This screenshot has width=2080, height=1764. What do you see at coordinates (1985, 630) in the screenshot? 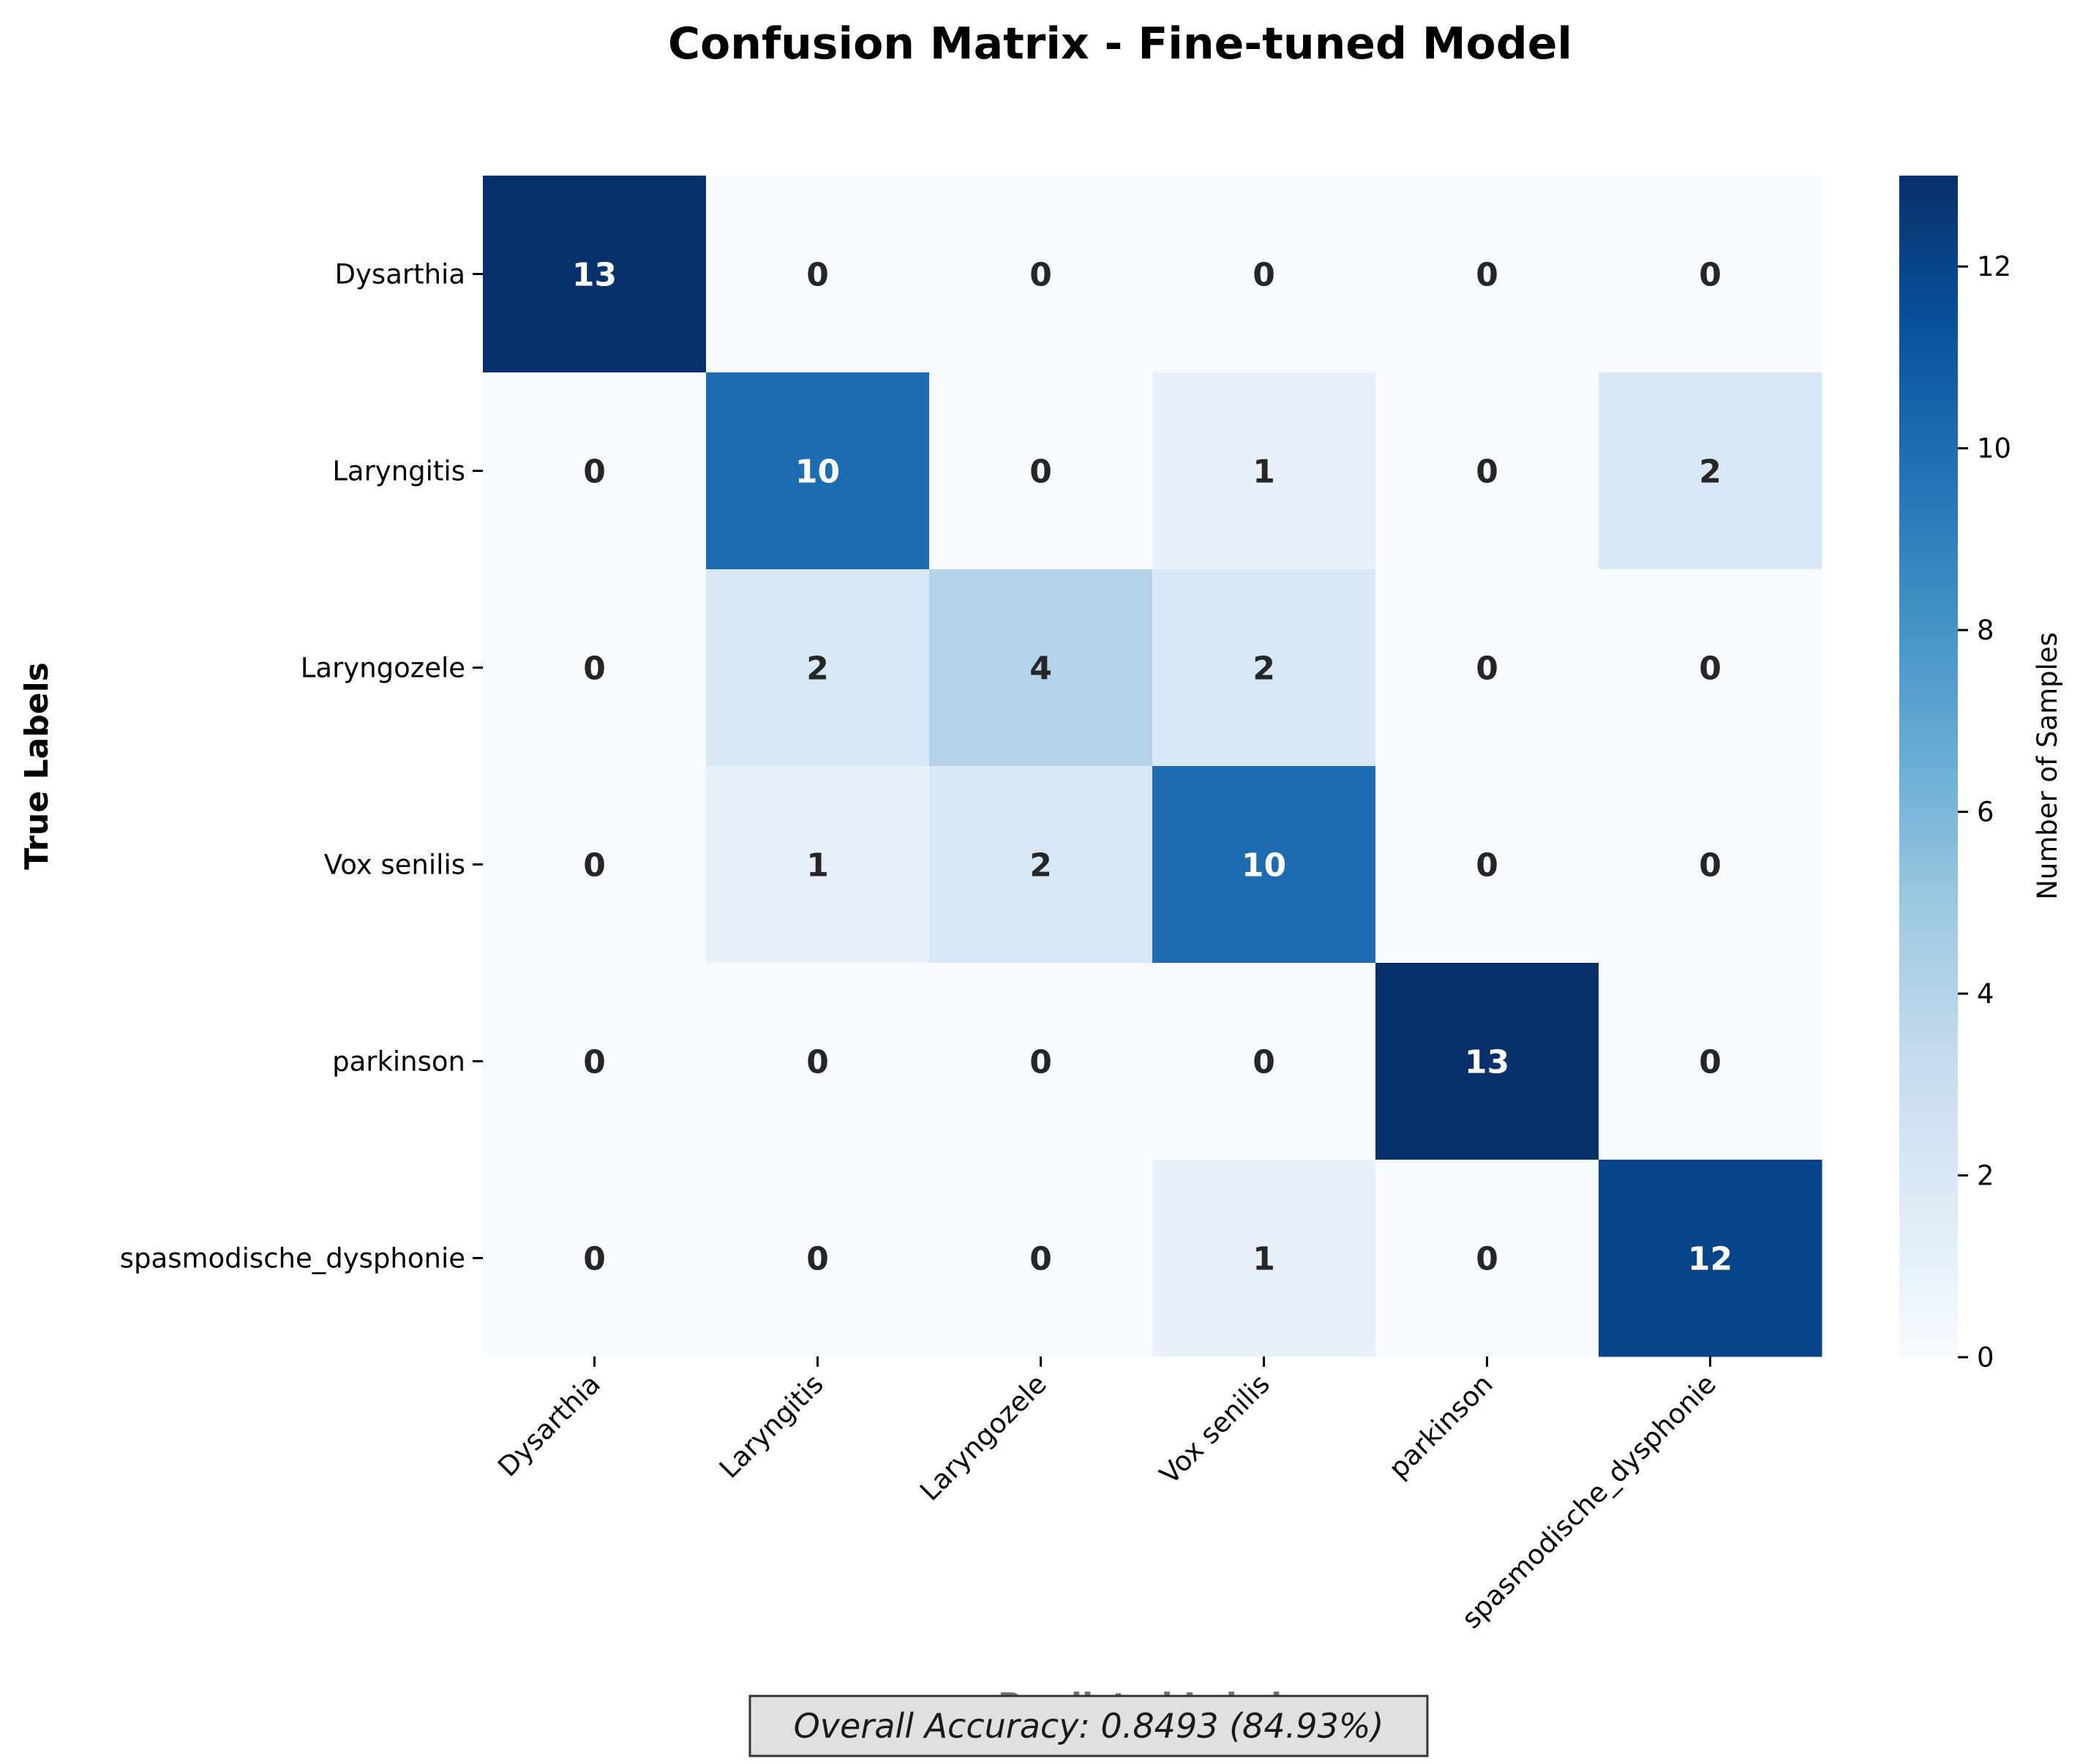
I see `colorbar-tick-label: 8` at bounding box center [1985, 630].